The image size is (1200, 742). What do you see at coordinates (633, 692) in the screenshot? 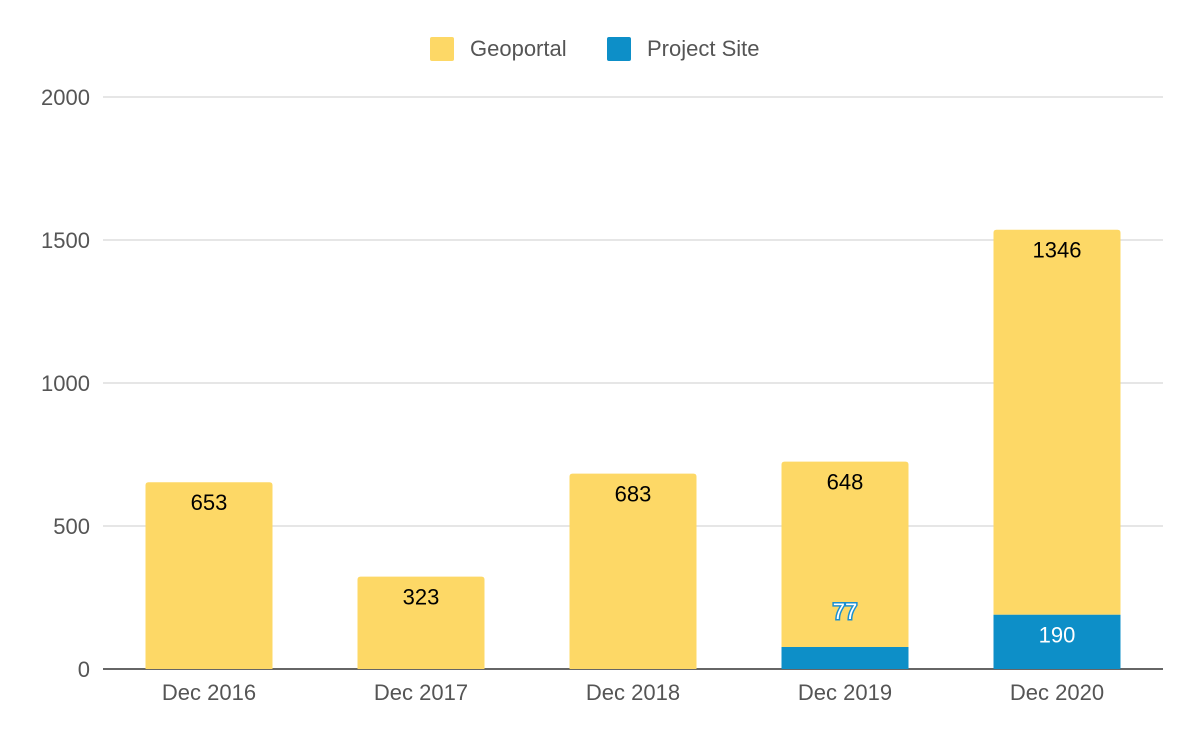
I see `x-tick-label-dec-2018: Dec 2018` at bounding box center [633, 692].